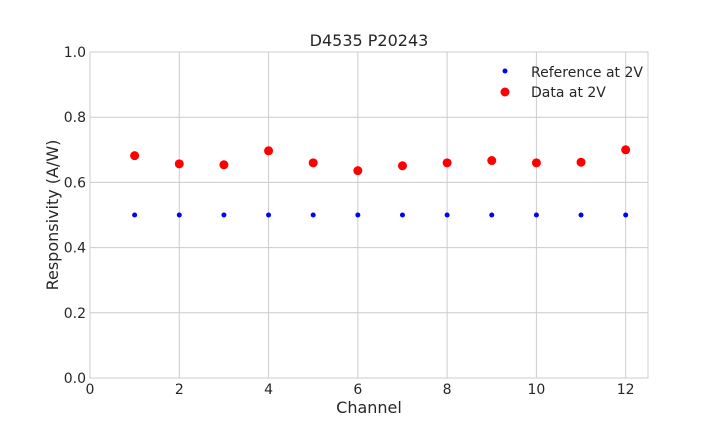  Describe the element at coordinates (224, 215) in the screenshot. I see `reference-point-ch3` at that location.